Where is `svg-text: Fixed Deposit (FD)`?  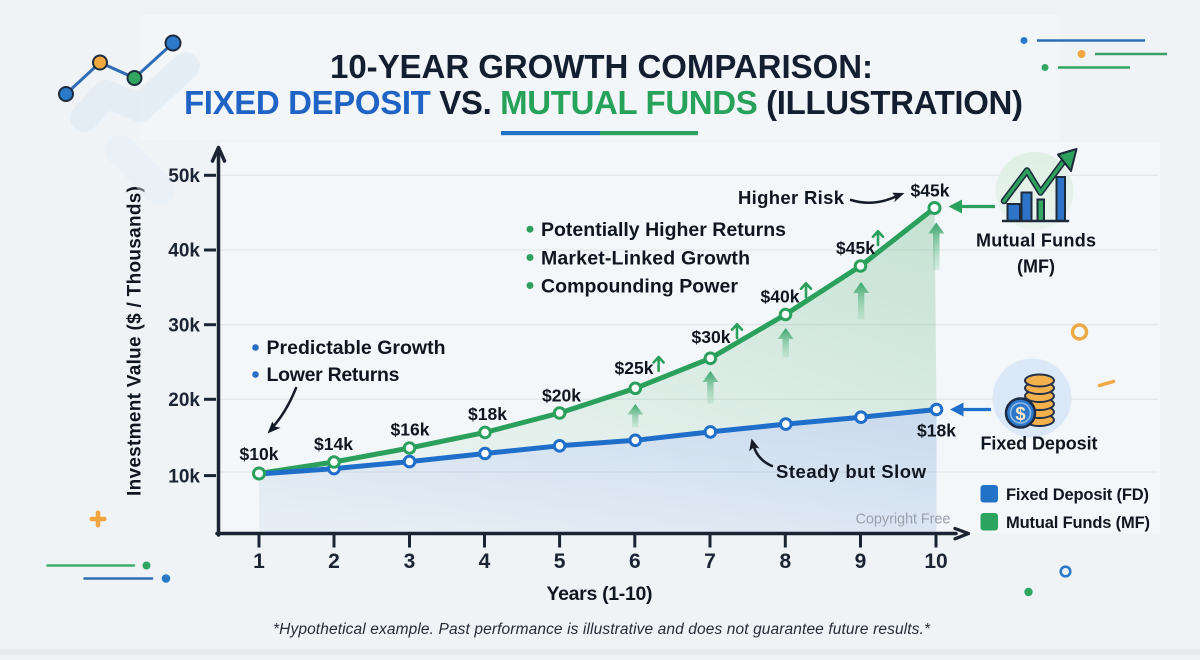 svg-text: Fixed Deposit (FD) is located at coordinates (1077, 495).